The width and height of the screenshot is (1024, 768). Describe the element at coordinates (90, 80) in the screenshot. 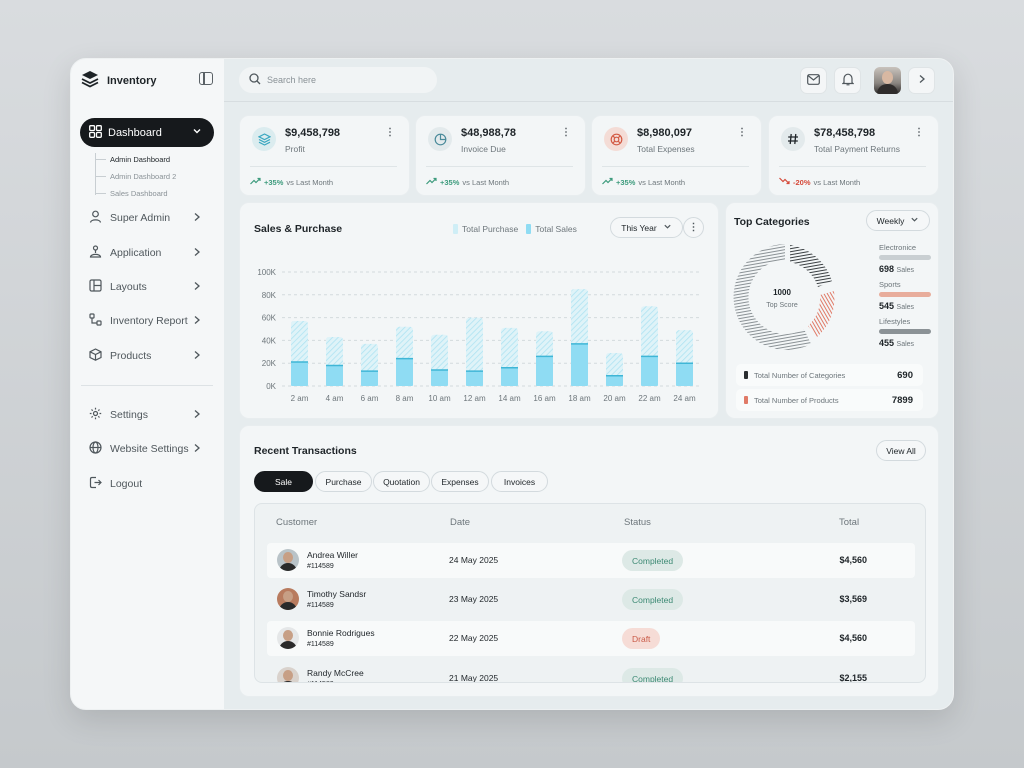

I see `logo-icon` at that location.